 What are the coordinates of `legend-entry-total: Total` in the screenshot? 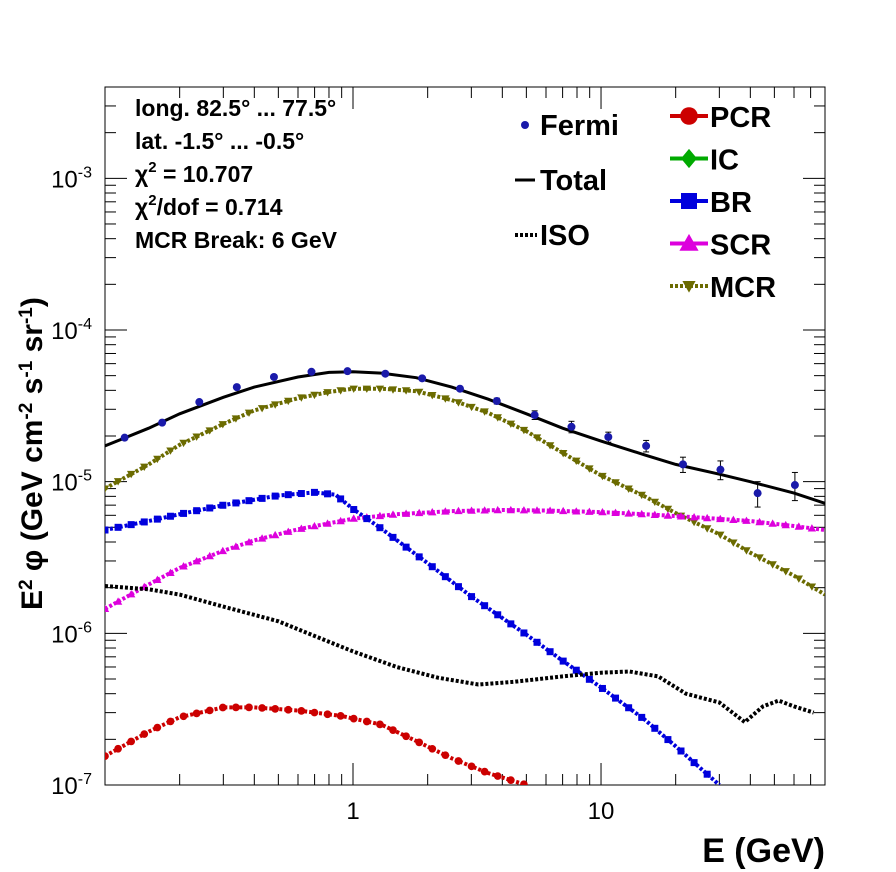 It's located at (561, 181).